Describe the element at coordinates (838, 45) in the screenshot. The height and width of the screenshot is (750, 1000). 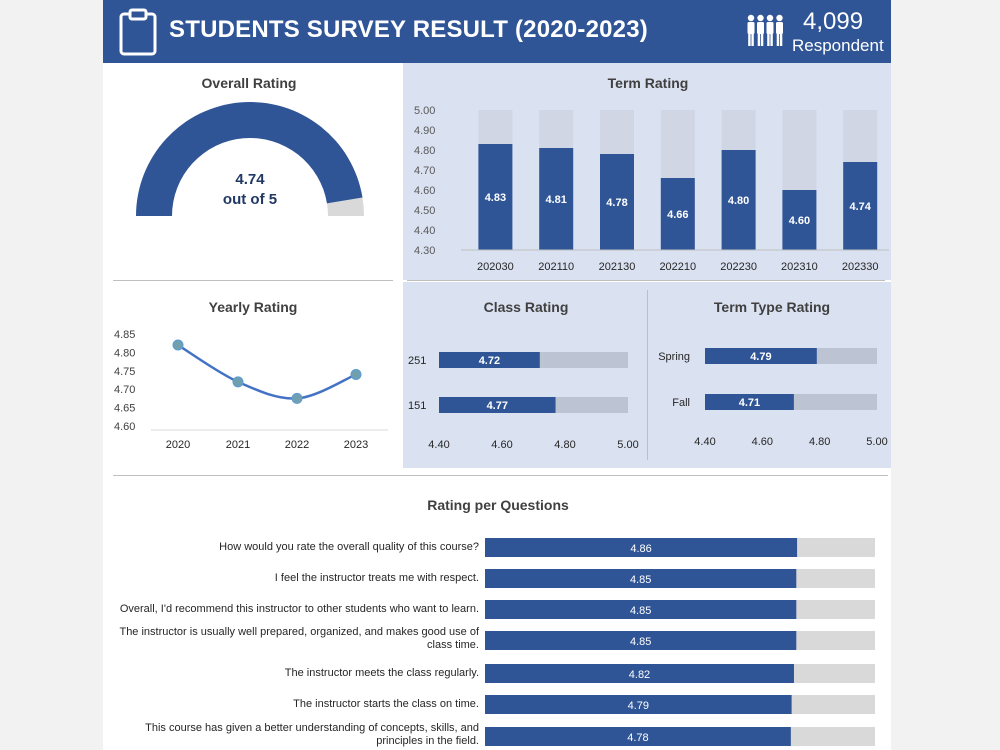
I see `respondent-label: Respondent` at that location.